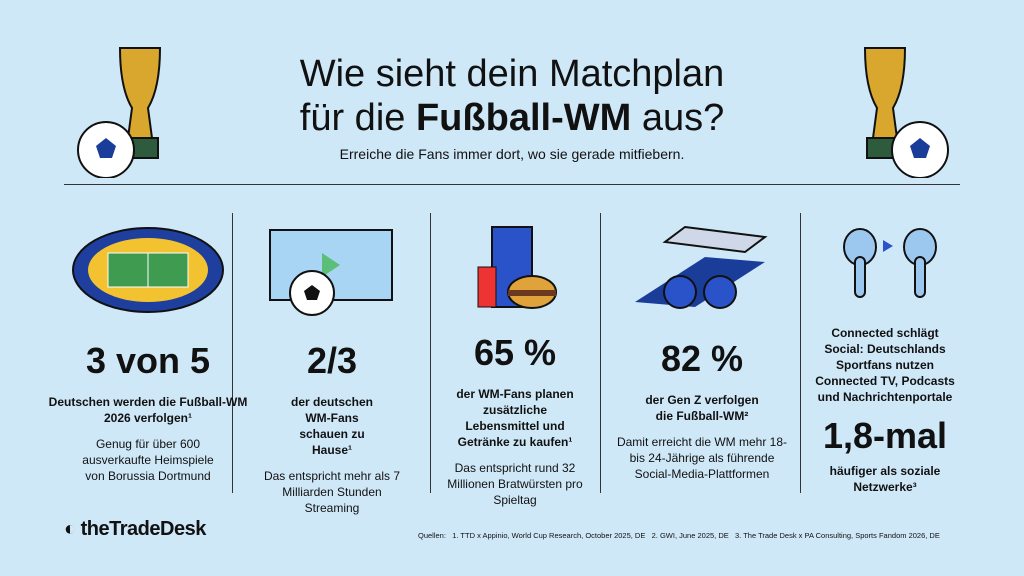 The image size is (1024, 576). I want to click on divider, so click(512, 184).